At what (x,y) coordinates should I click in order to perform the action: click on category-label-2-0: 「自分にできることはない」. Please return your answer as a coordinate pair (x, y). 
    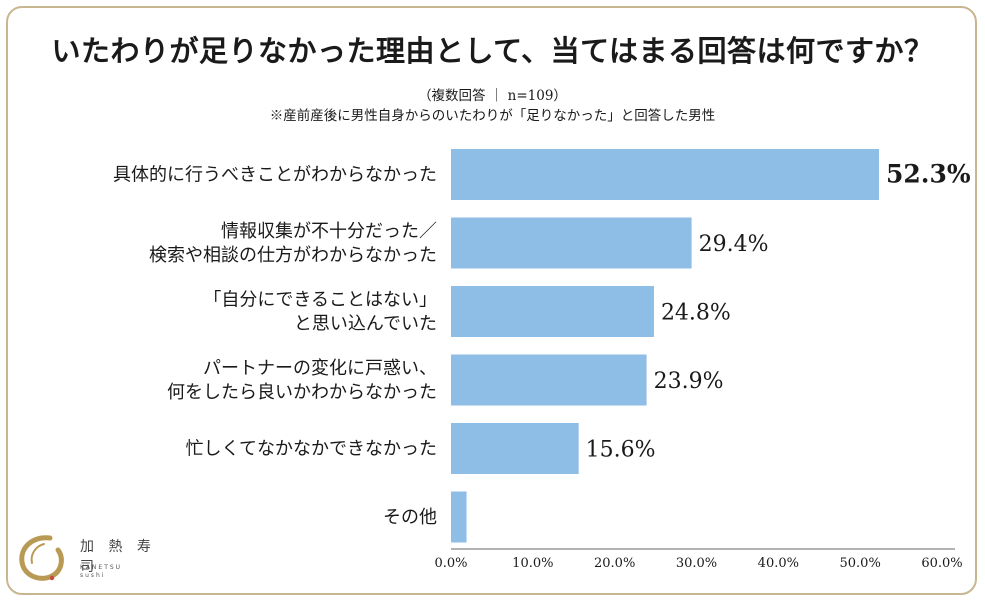
    Looking at the image, I should click on (320, 300).